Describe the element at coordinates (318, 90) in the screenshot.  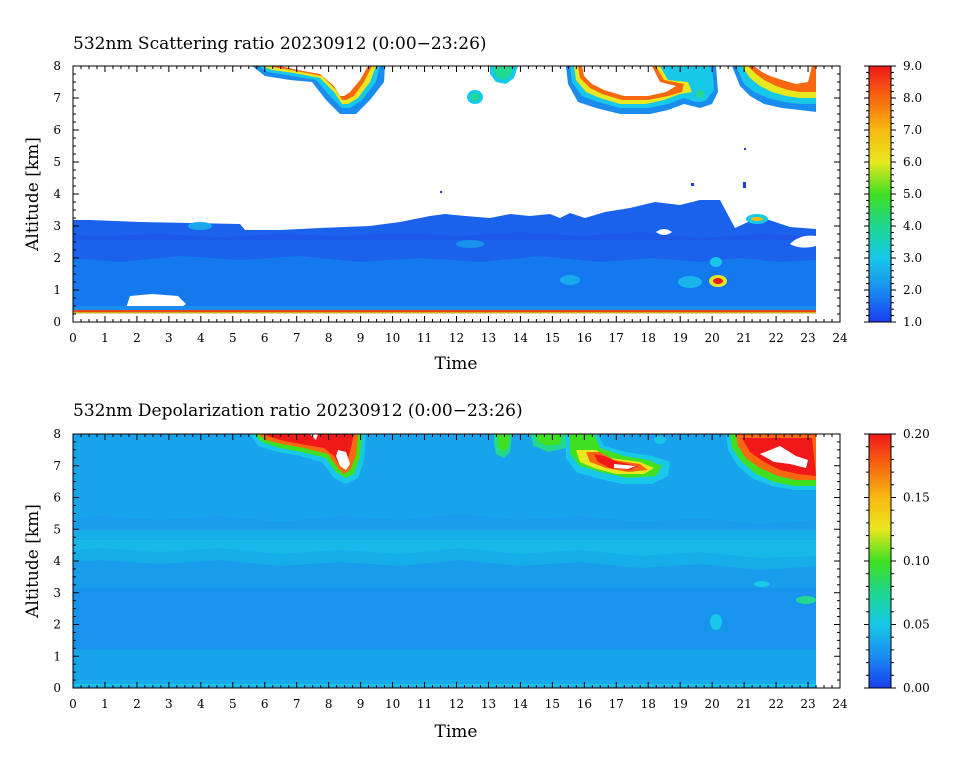
I see `cloud-6-9h` at that location.